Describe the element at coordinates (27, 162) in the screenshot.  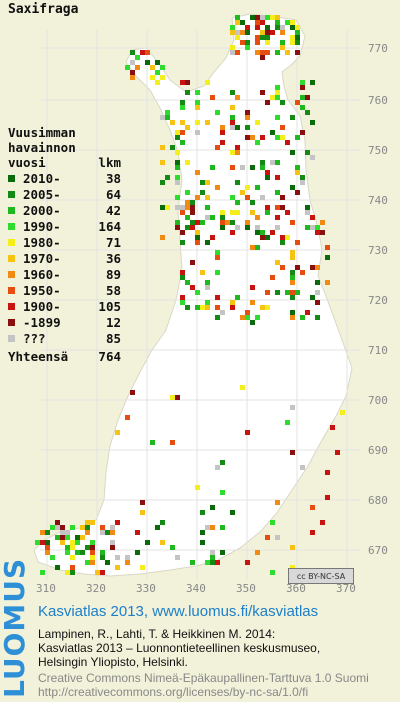
I see `legend-heading-3: vuosi` at that location.